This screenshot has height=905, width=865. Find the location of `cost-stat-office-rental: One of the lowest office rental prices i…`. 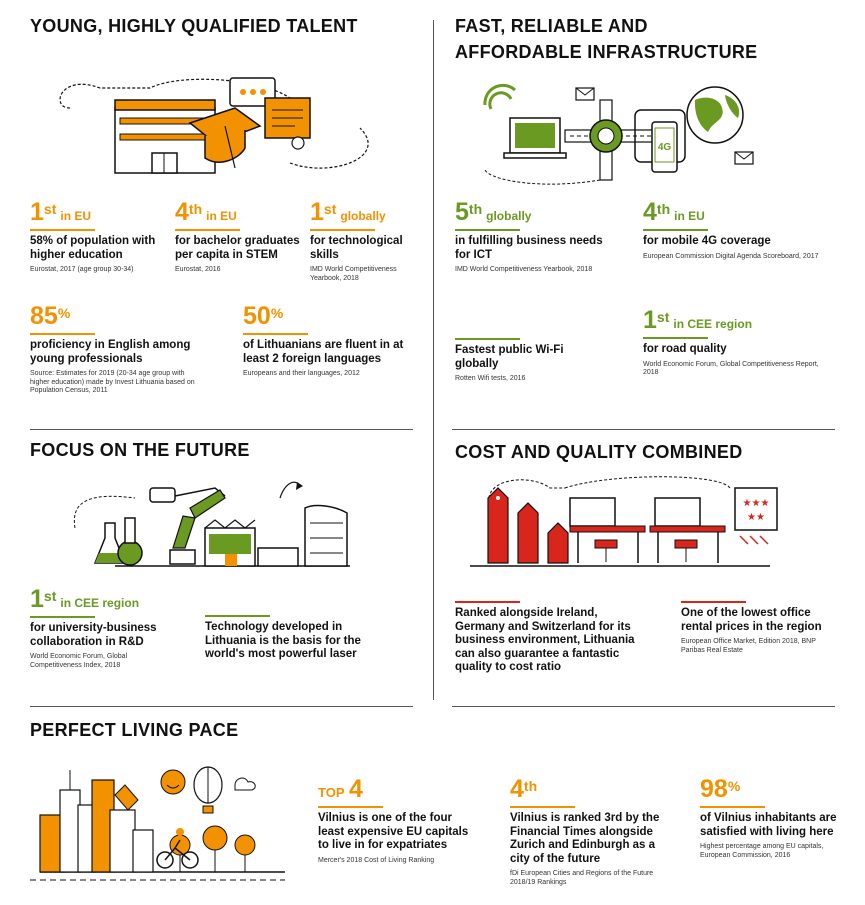

cost-stat-office-rental: One of the lowest office rental prices i… is located at coordinates (756, 626).